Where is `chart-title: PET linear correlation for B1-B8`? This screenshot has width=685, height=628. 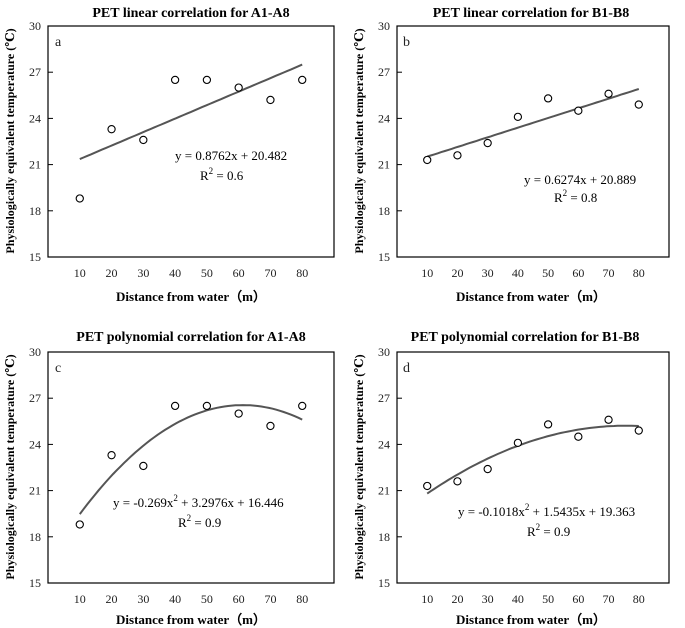 chart-title: PET linear correlation for B1-B8 is located at coordinates (531, 13).